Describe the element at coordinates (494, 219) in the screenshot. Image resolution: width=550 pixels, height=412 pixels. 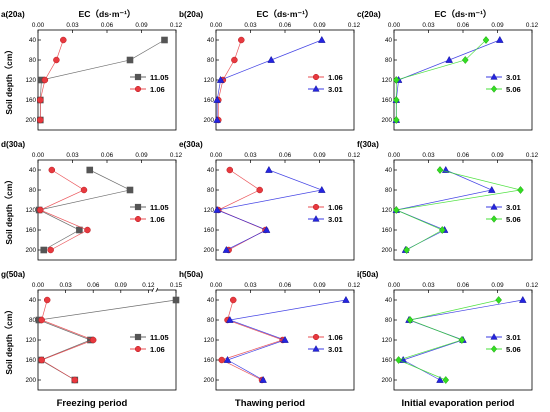
I see `panel-f30a-legend-5-06-marker` at that location.